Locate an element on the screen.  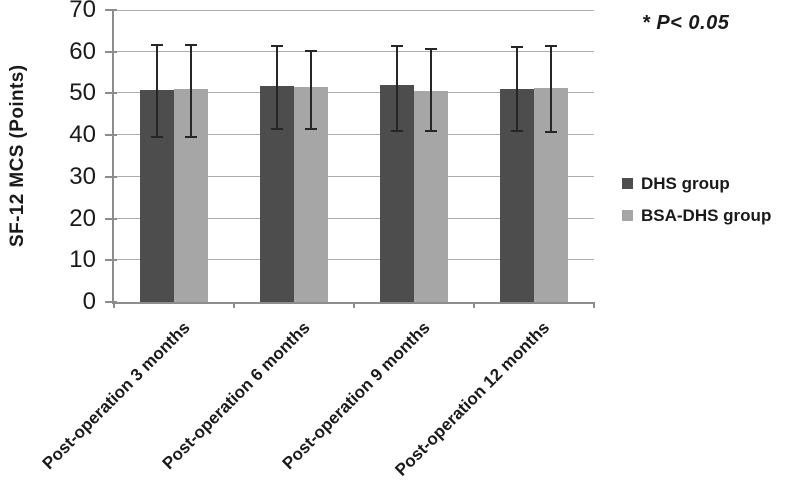
legend-swatch-bsa-dhs-icon is located at coordinates (627, 215).